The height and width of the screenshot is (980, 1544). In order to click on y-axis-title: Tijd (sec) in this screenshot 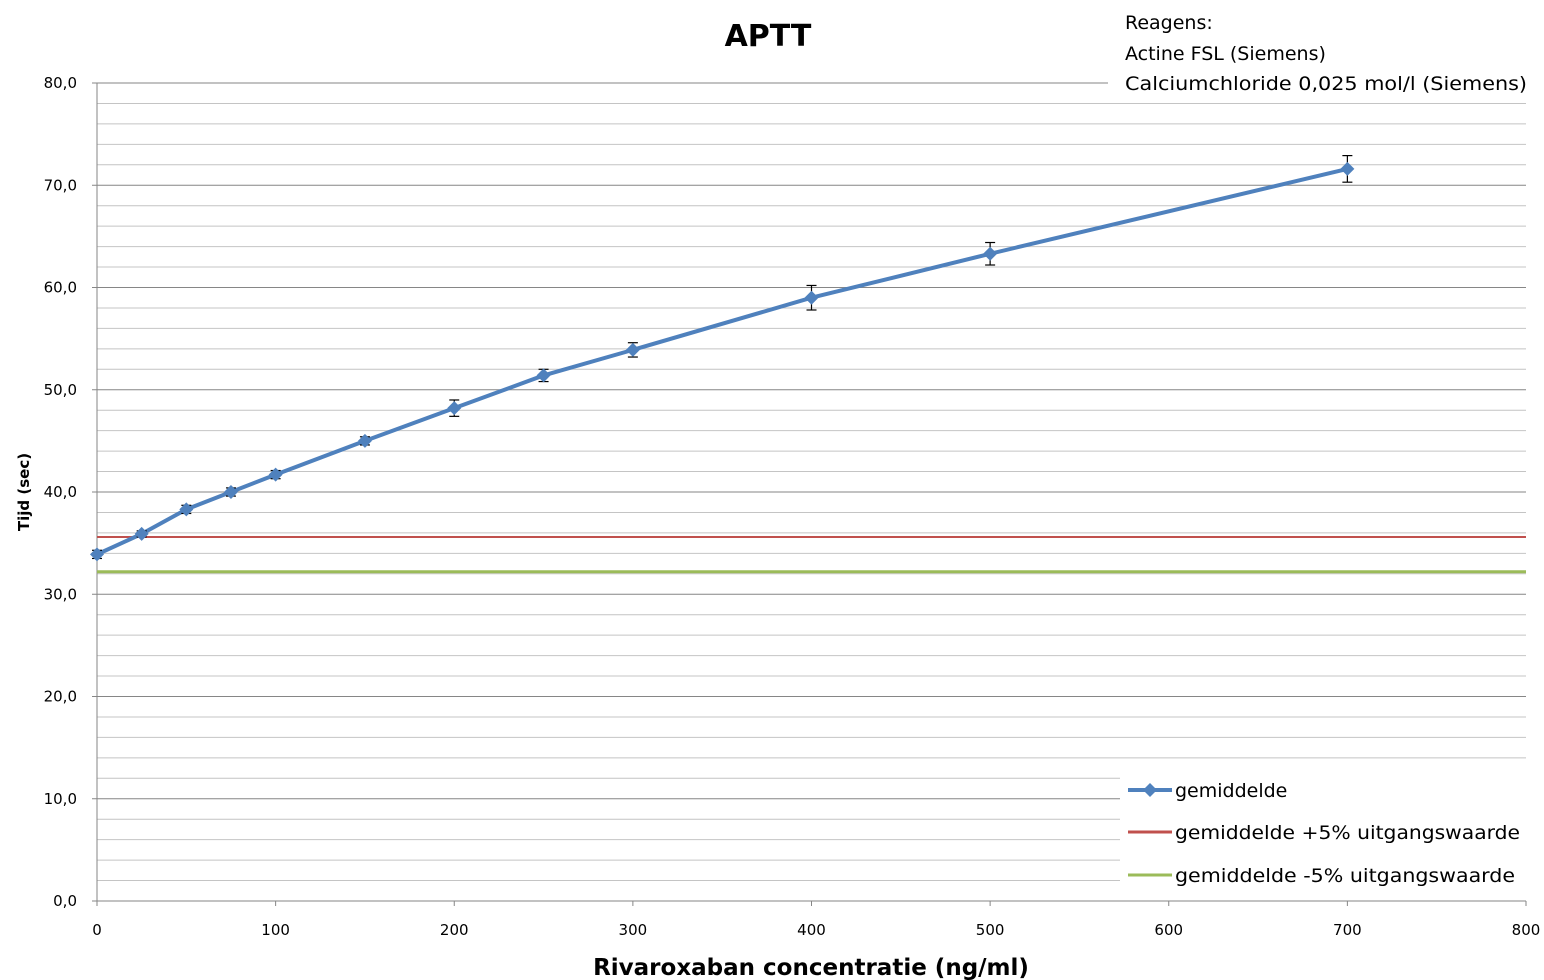, I will do `click(24, 492)`.